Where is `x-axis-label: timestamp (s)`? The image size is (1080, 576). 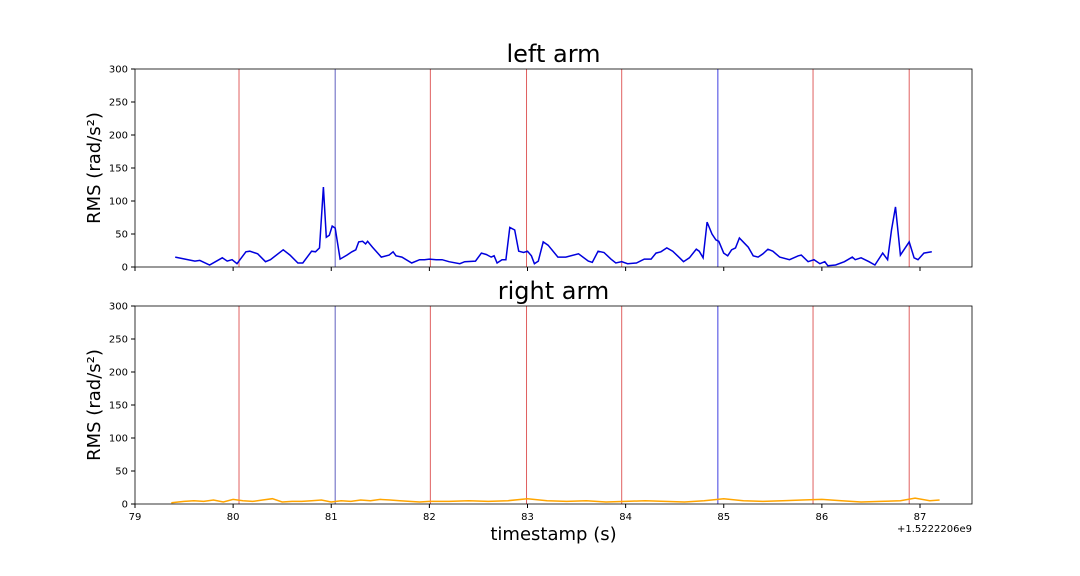 x-axis-label: timestamp (s) is located at coordinates (553, 534).